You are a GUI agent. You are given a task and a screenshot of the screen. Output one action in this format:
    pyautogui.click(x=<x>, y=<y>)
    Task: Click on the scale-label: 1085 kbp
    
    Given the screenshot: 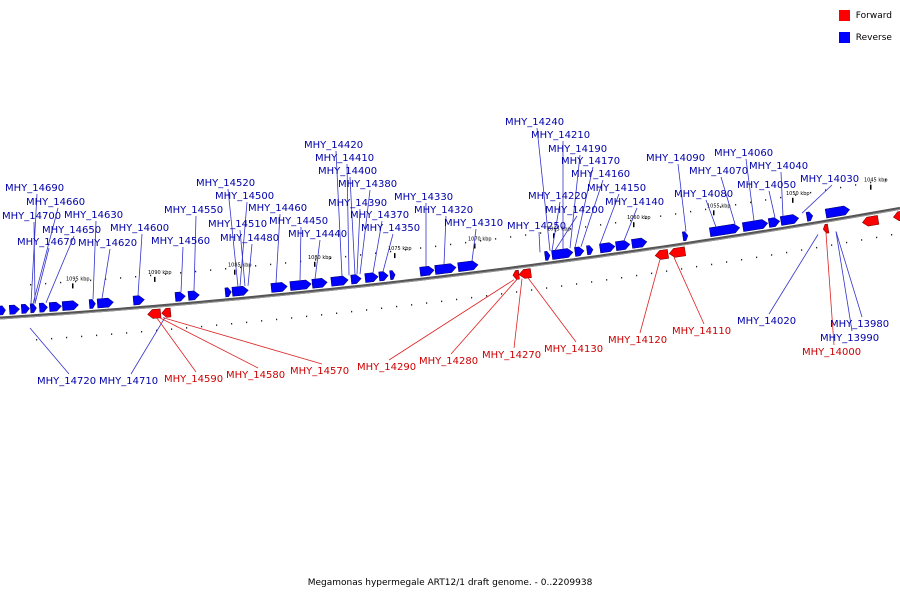 What is the action you would take?
    pyautogui.click(x=240, y=266)
    